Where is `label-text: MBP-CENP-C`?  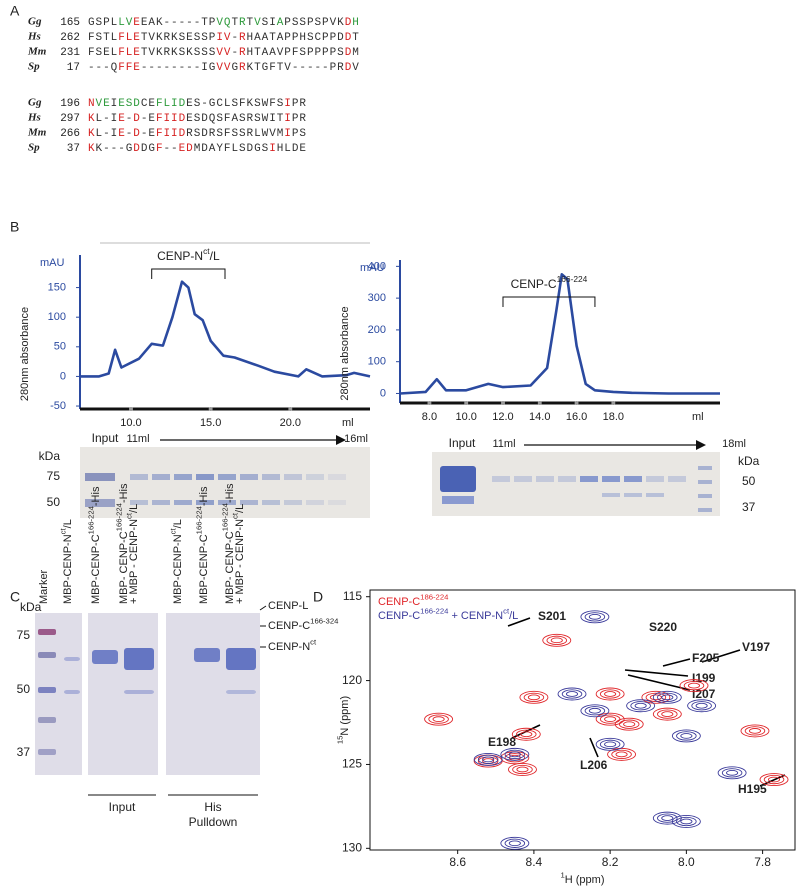
label-text: MBP-CENP-C is located at coordinates (96, 569).